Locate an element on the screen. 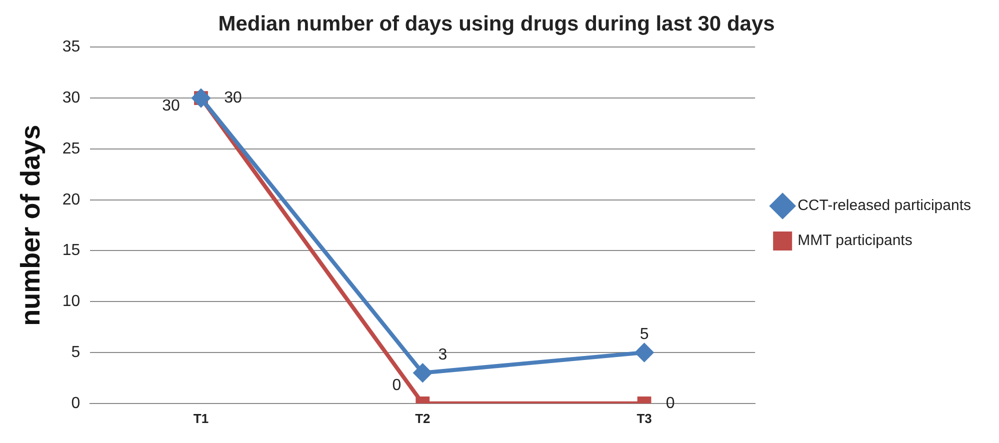  data-label: 5 is located at coordinates (644, 334).